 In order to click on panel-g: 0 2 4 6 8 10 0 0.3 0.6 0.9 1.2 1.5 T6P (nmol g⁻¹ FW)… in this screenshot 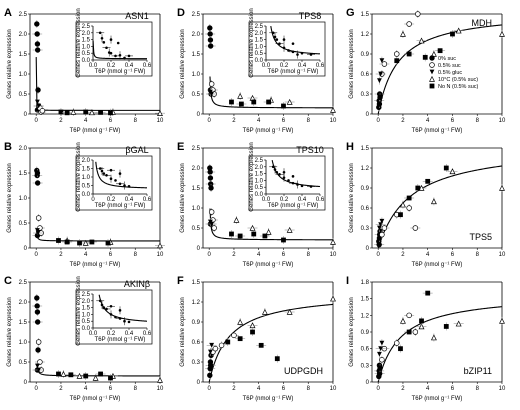, I will do `click(426, 70)`.